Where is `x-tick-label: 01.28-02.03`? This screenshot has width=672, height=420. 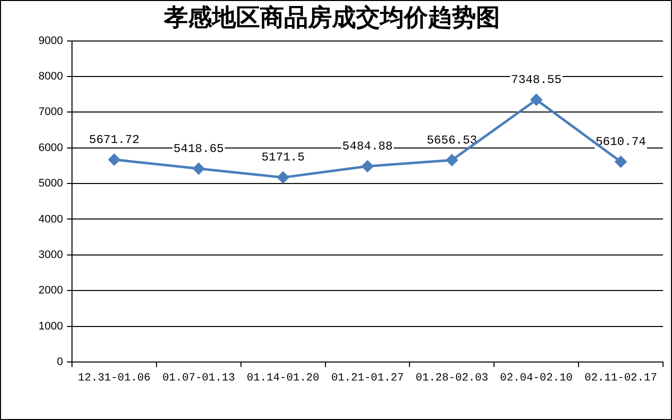
x-tick-label: 01.28-02.03 is located at coordinates (452, 378).